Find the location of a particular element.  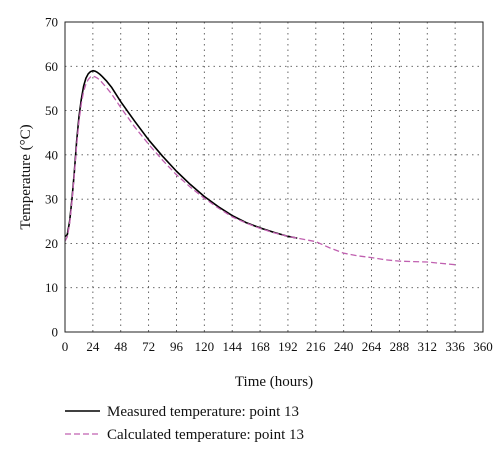

x-tick-label-0: 0 is located at coordinates (65, 346).